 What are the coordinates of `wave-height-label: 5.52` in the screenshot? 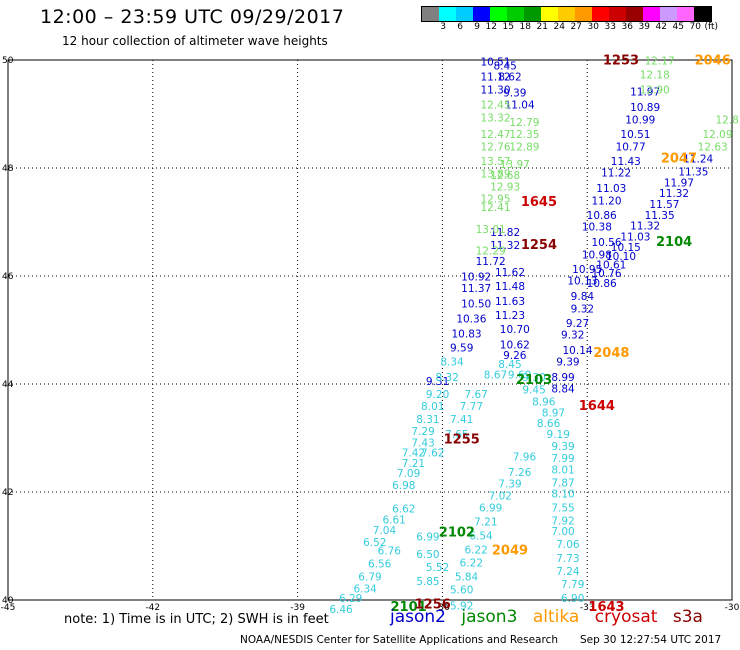 It's located at (437, 568).